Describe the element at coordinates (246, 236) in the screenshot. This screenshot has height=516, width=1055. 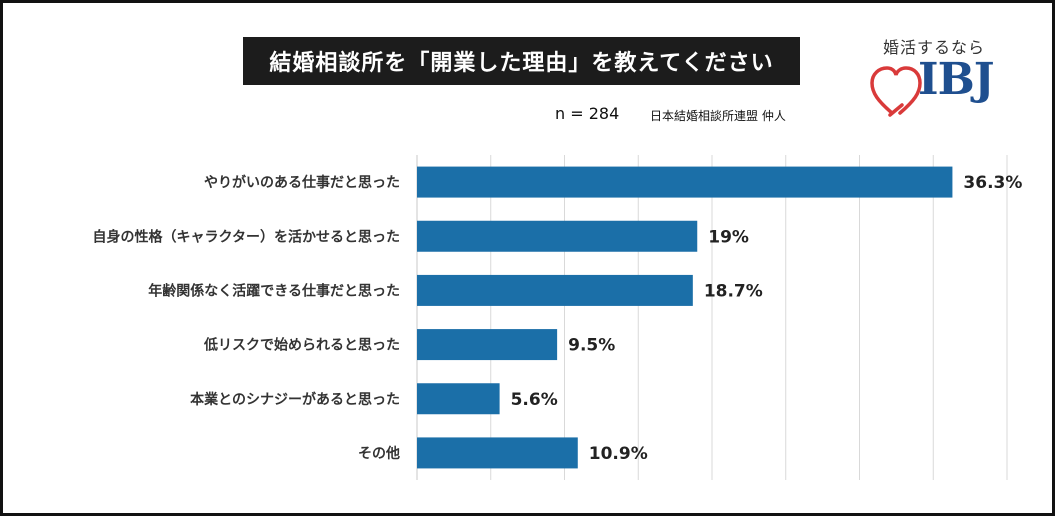
I see `category-label: 自身の性格（キャラクター）を活かせると思った` at that location.